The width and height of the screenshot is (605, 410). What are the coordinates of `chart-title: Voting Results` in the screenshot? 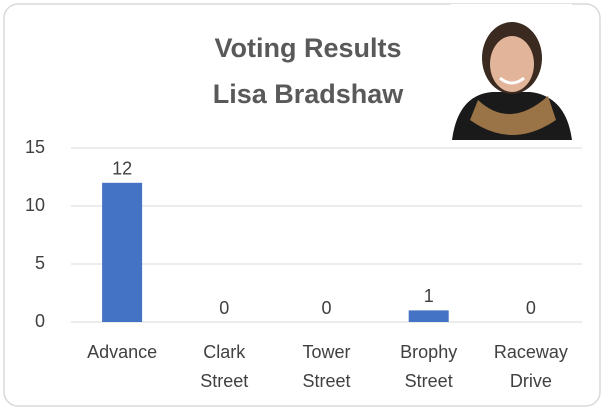 It's located at (307, 48).